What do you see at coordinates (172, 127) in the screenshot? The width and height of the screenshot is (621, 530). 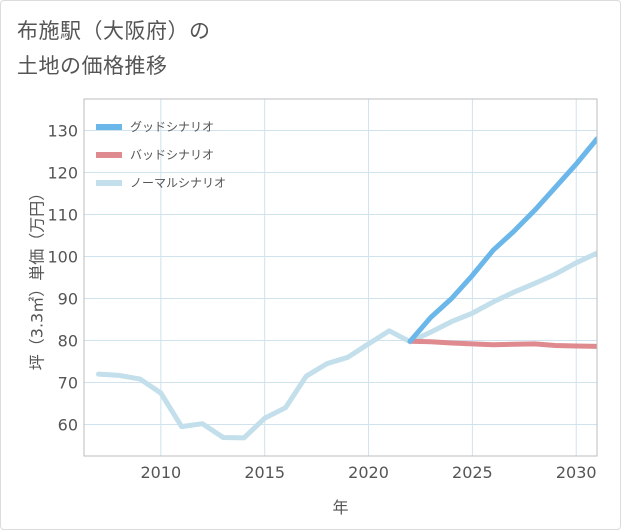 I see `legend-label: グッドシナリオ` at bounding box center [172, 127].